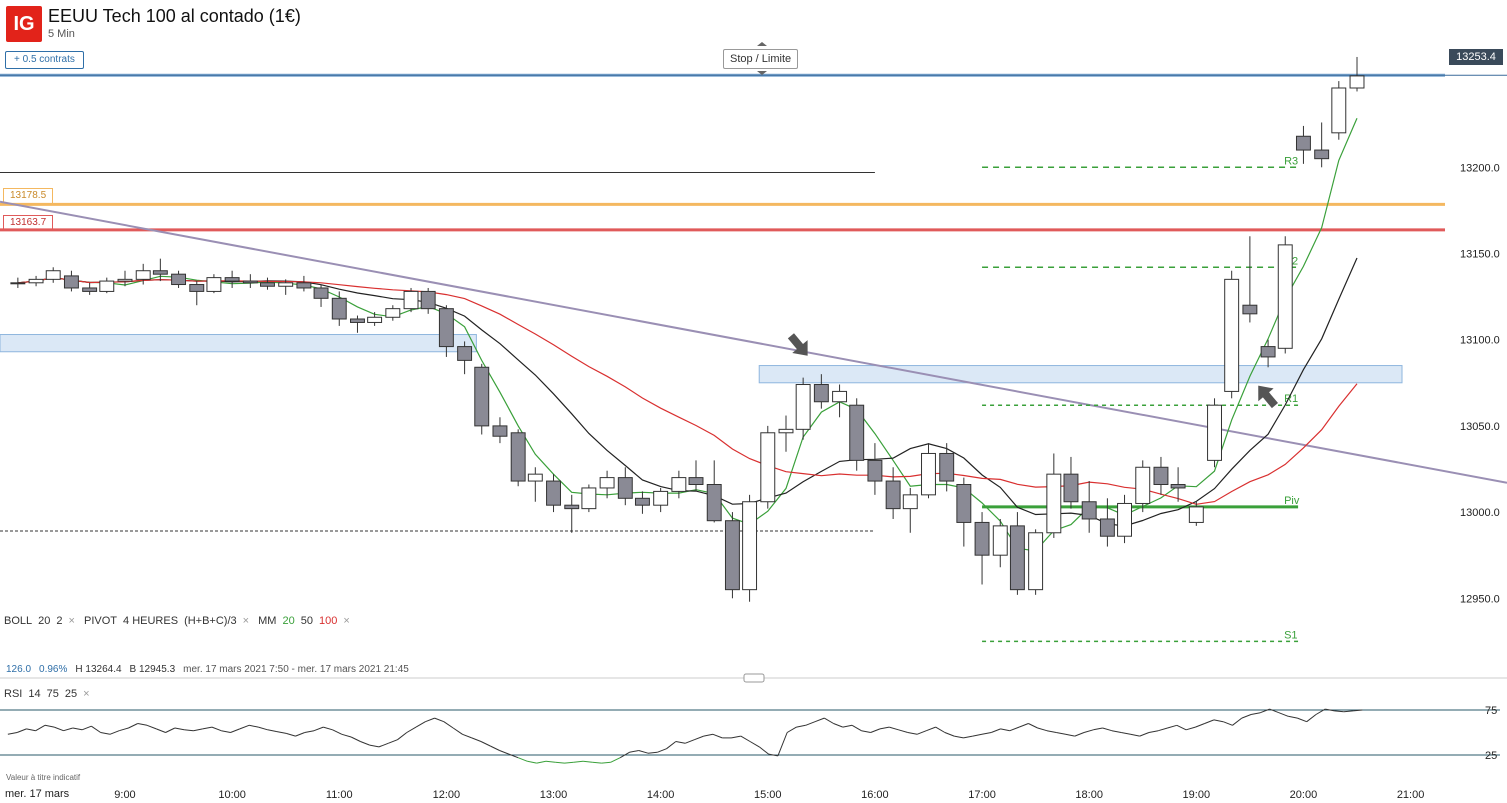 This screenshot has width=1507, height=803. What do you see at coordinates (246, 621) in the screenshot?
I see `pivot-remove-icon: ×` at bounding box center [246, 621].